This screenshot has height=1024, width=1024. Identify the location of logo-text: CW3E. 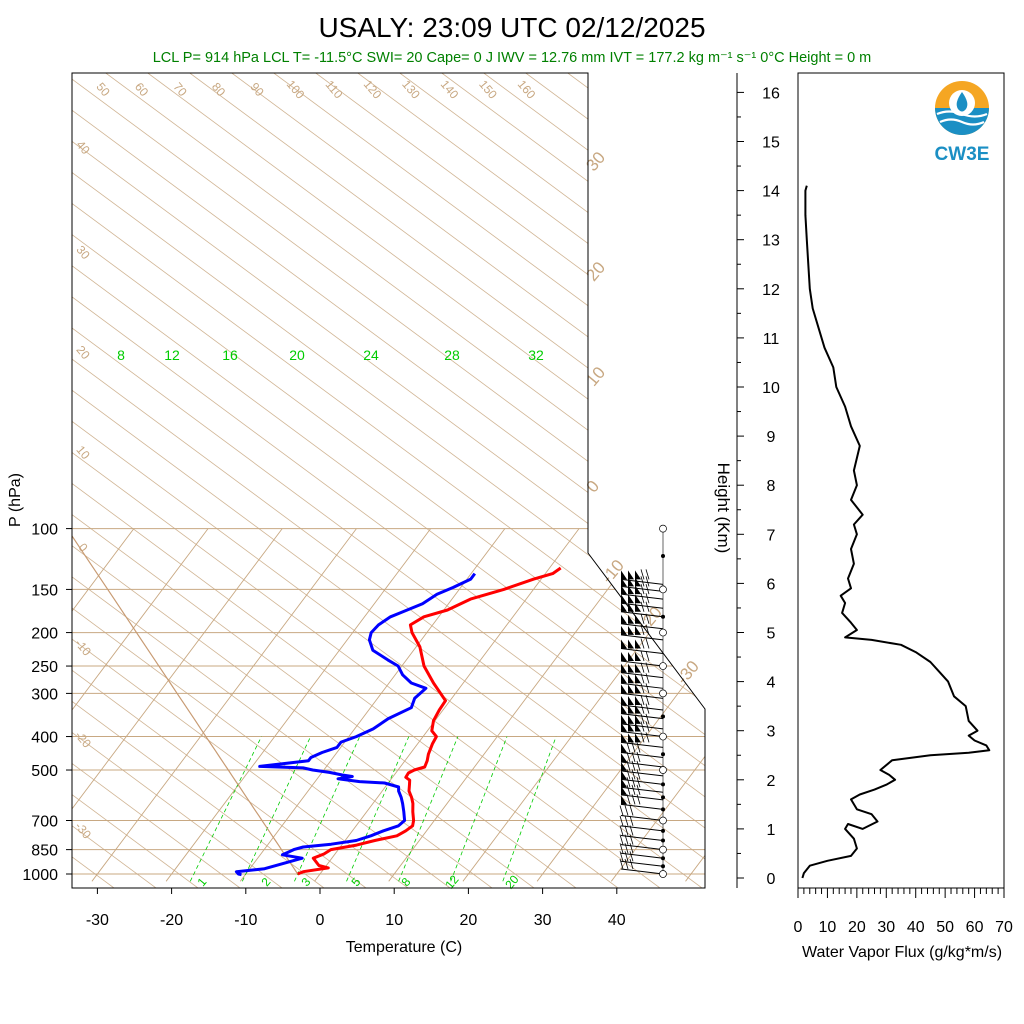
(962, 154).